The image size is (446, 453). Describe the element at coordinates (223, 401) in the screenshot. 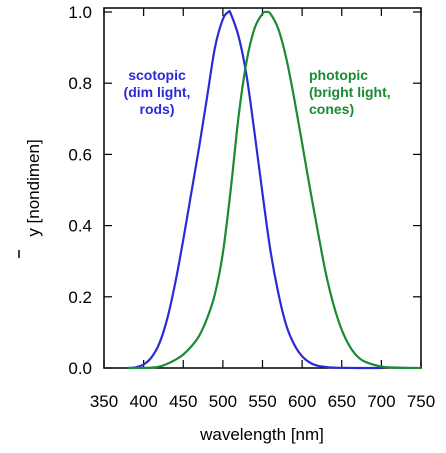

I see `x-tick-label: 500` at that location.